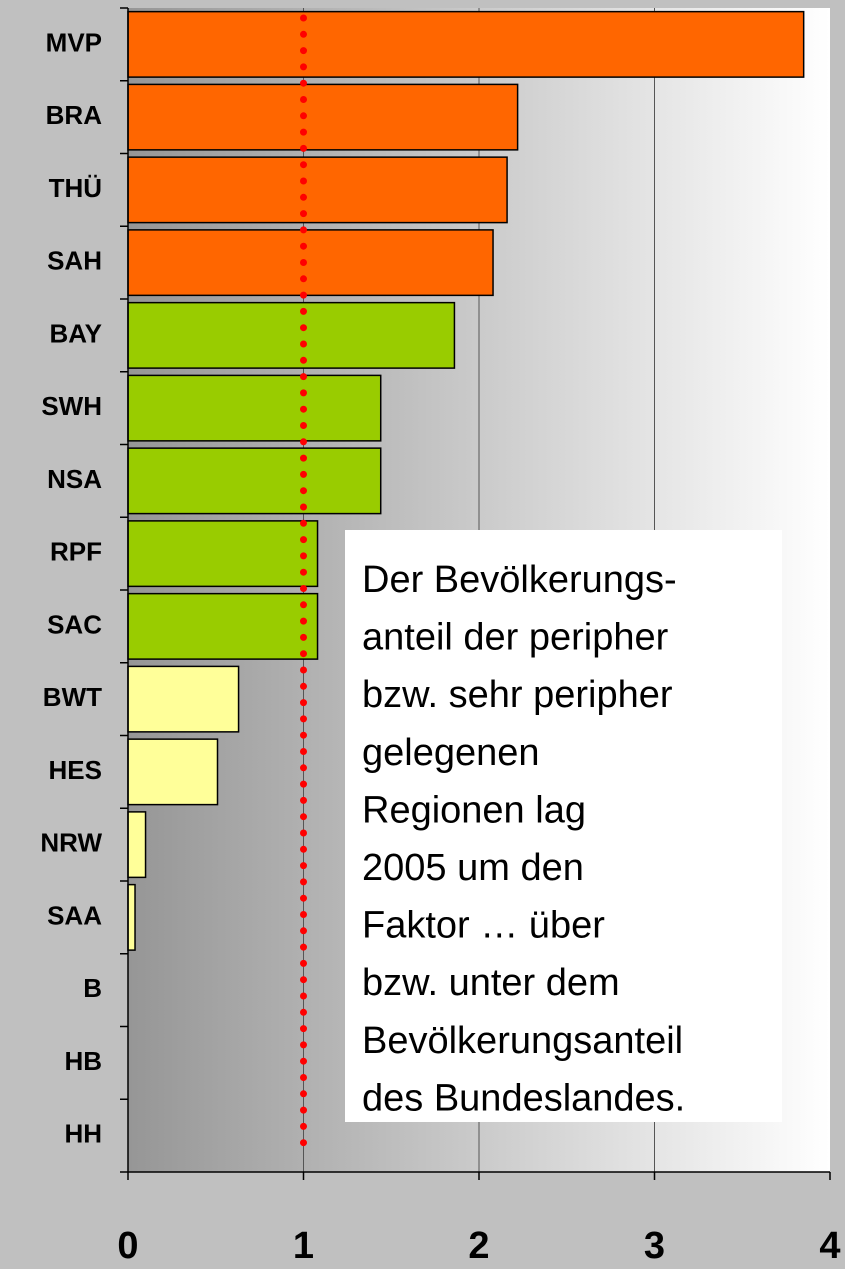 This screenshot has width=845, height=1269. I want to click on annotation-line: anteil der peripher, so click(515, 638).